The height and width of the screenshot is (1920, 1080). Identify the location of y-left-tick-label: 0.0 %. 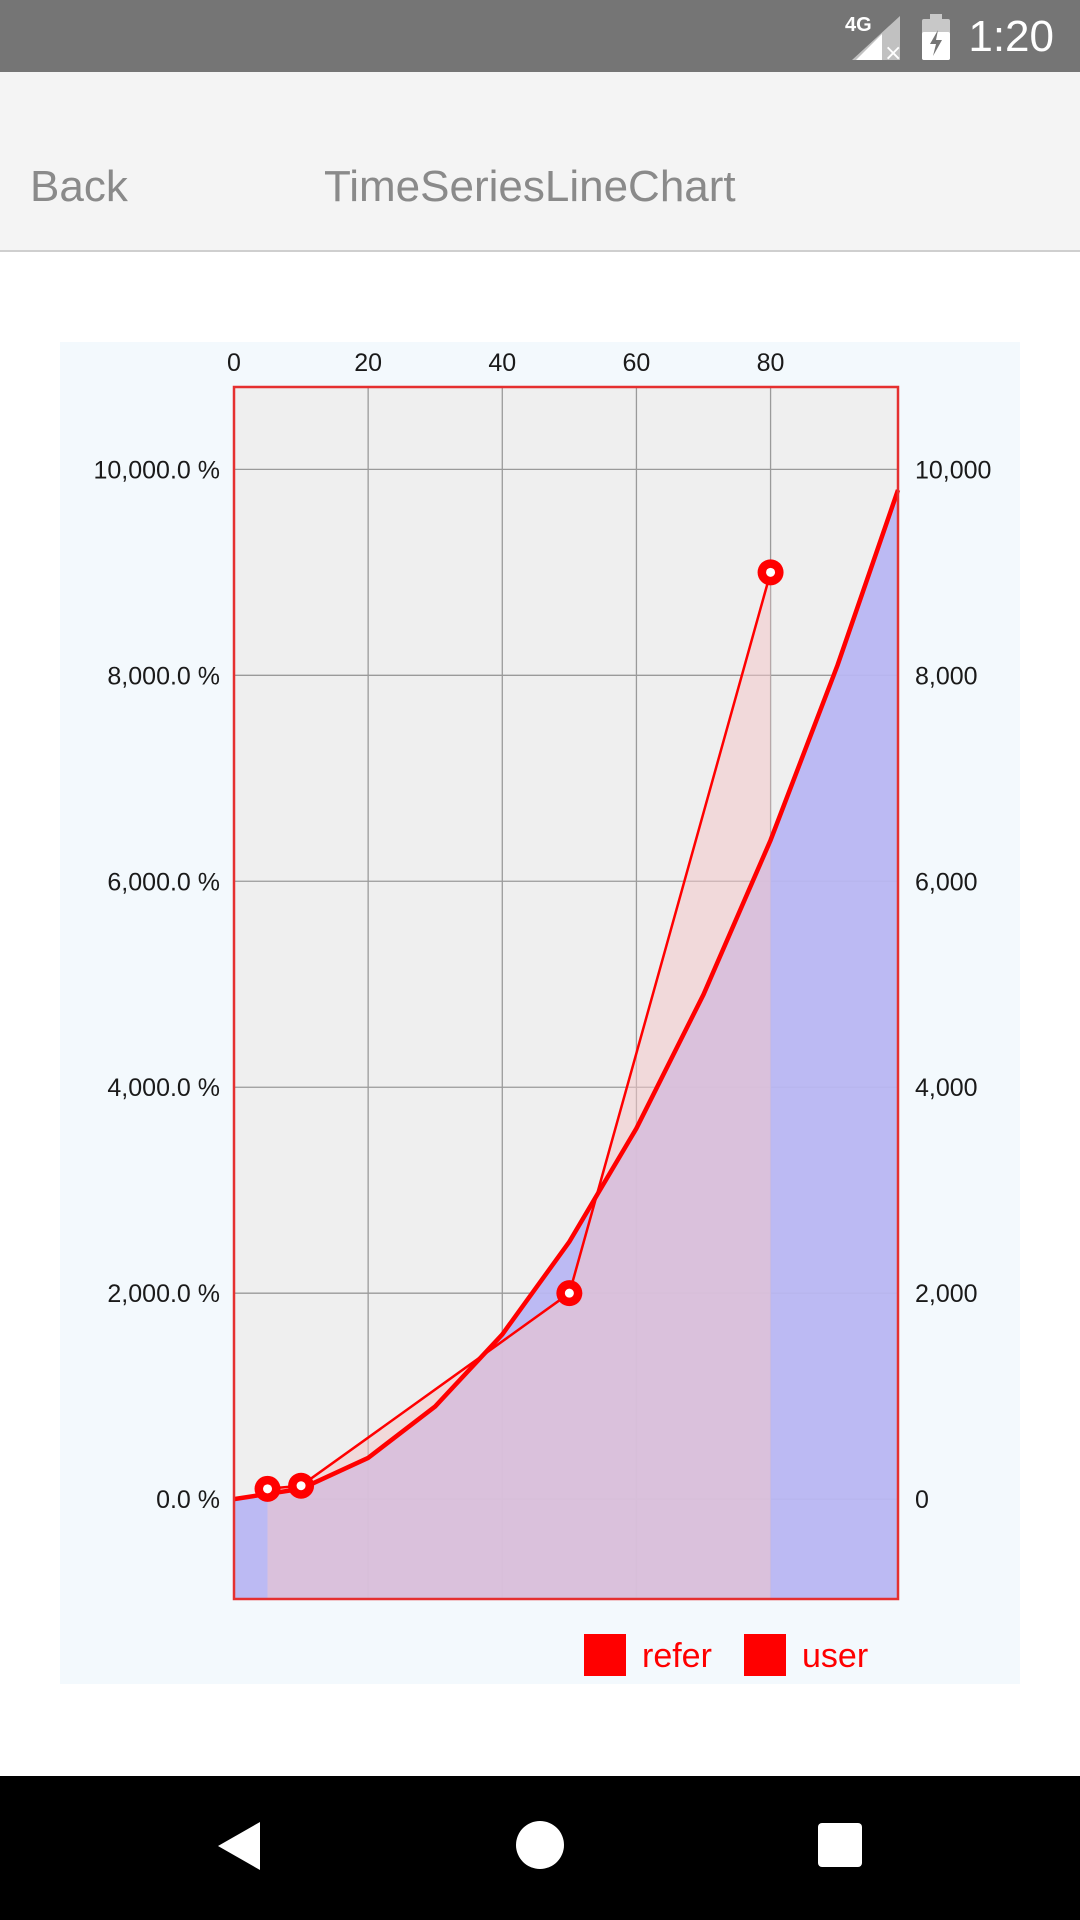
(188, 1500).